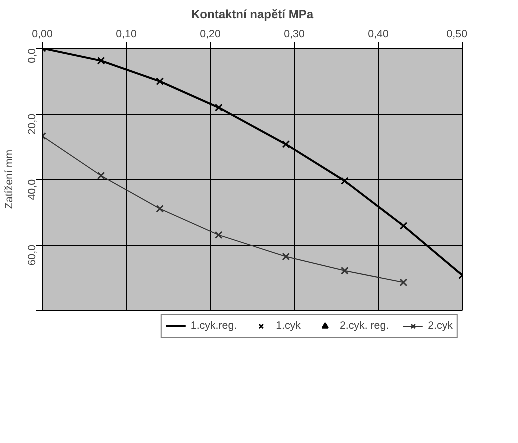  Describe the element at coordinates (288, 326) in the screenshot. I see `legend-label: 1.cyk` at that location.